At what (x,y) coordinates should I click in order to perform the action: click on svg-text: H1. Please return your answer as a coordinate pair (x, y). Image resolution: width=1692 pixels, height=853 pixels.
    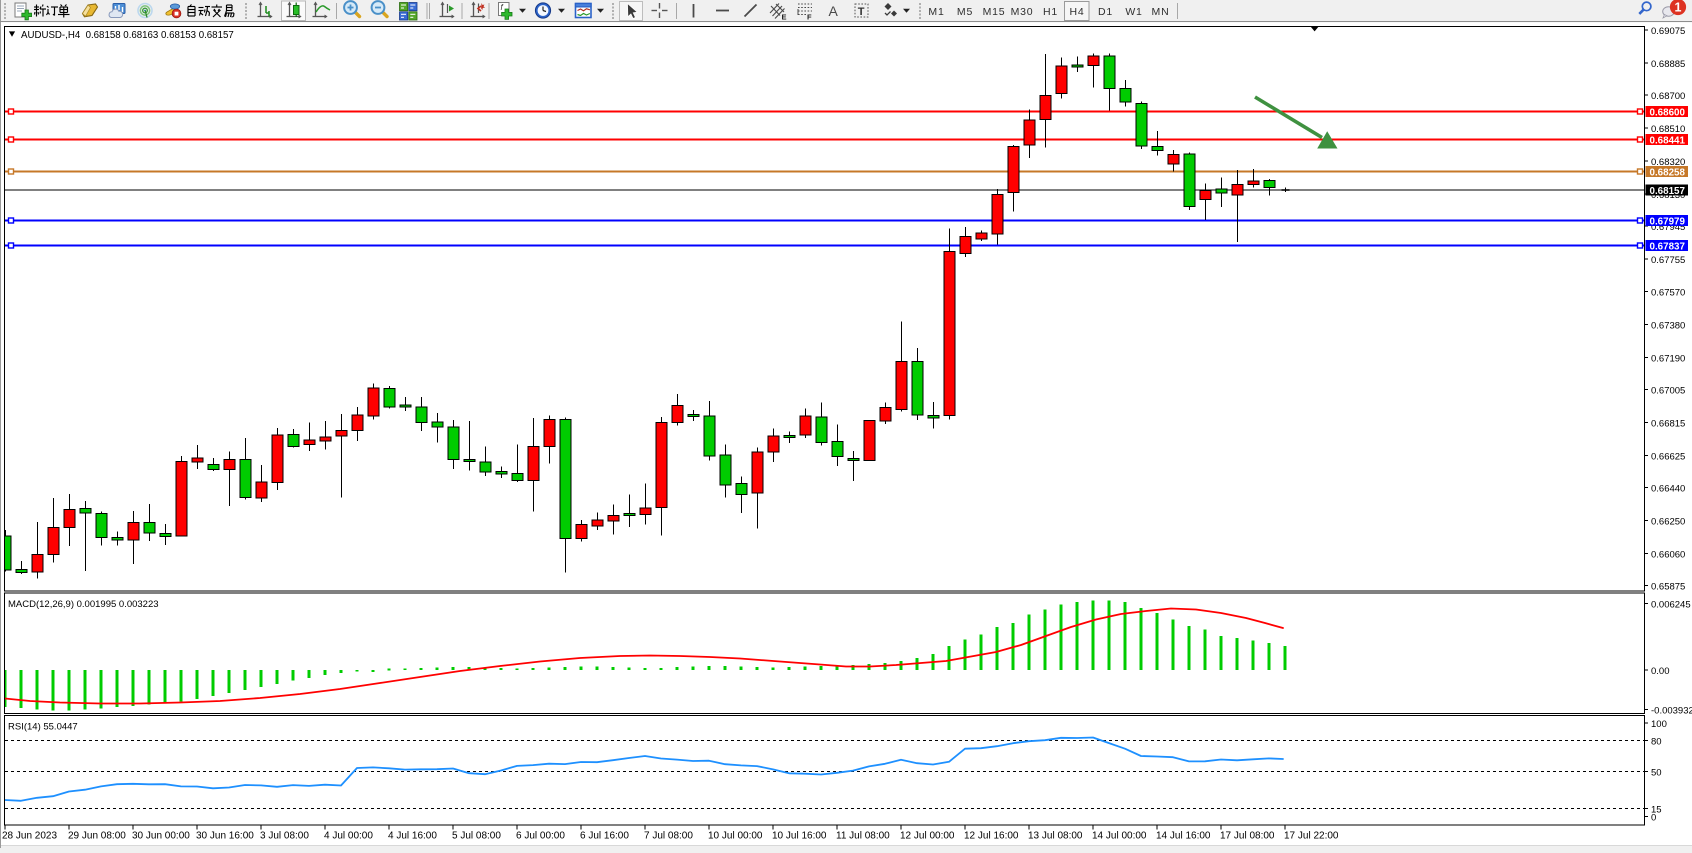
    Looking at the image, I should click on (1050, 12).